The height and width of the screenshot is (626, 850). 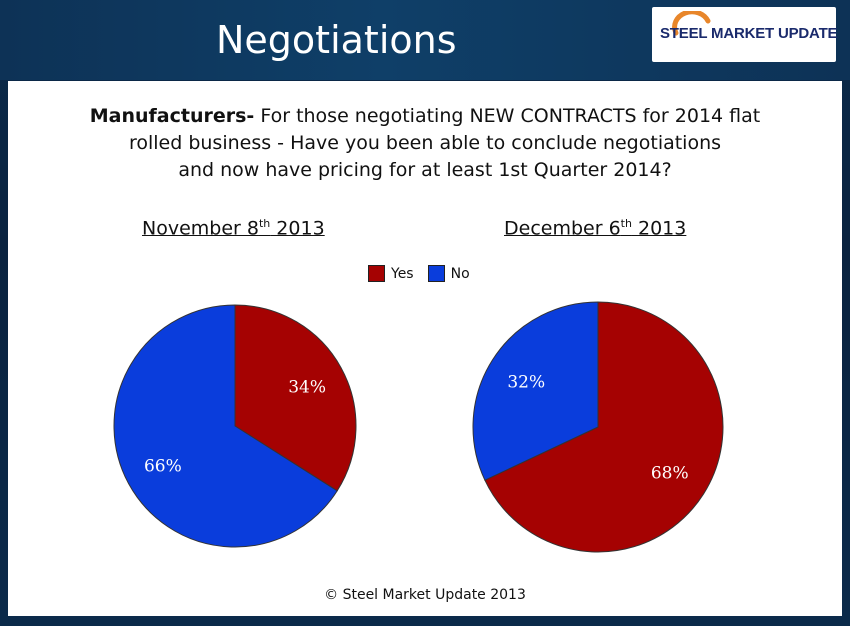 I want to click on chart-title-november: November 8th 2013, so click(x=233, y=228).